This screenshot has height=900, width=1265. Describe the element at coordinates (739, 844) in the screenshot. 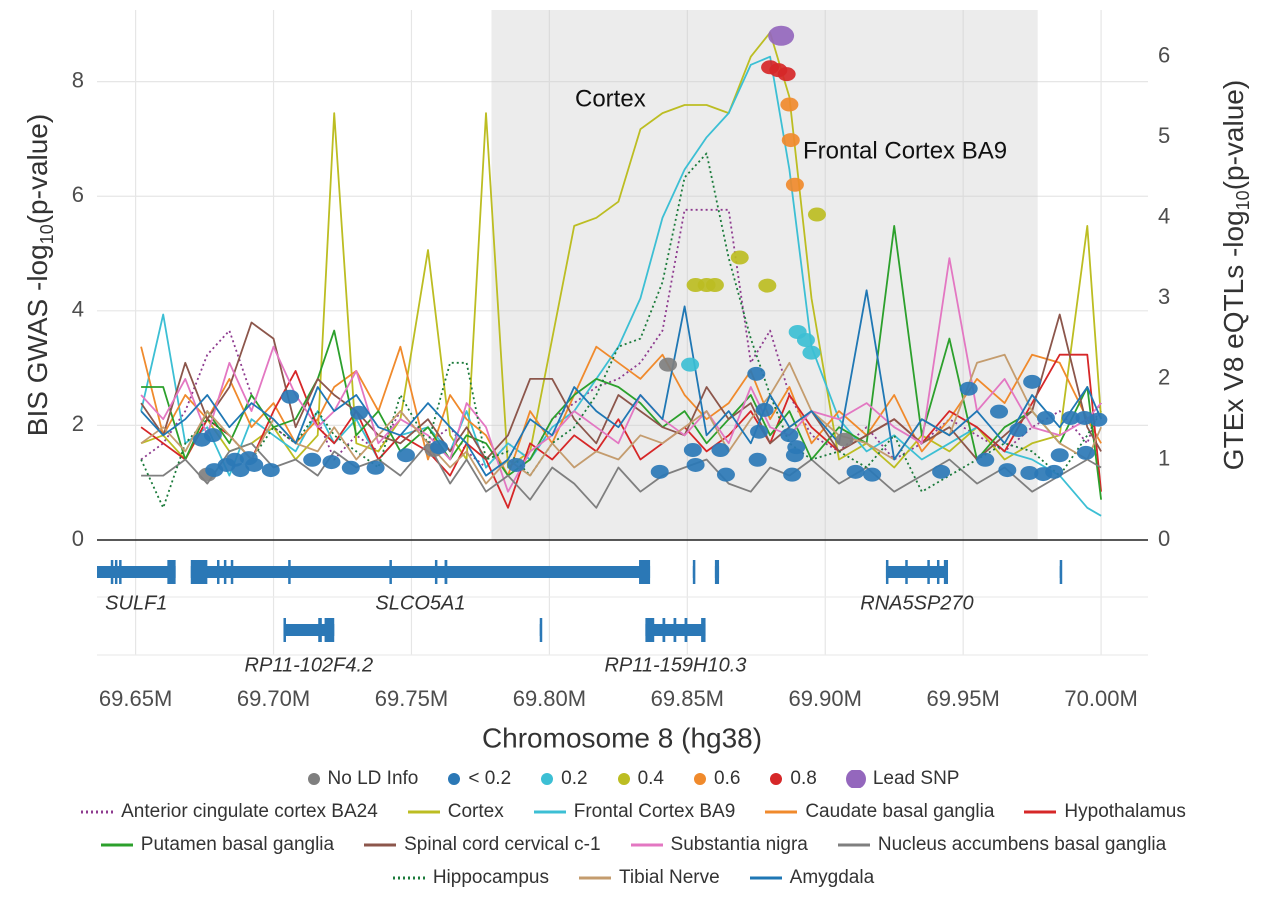

I see `legend-label: Substantia nigra` at that location.